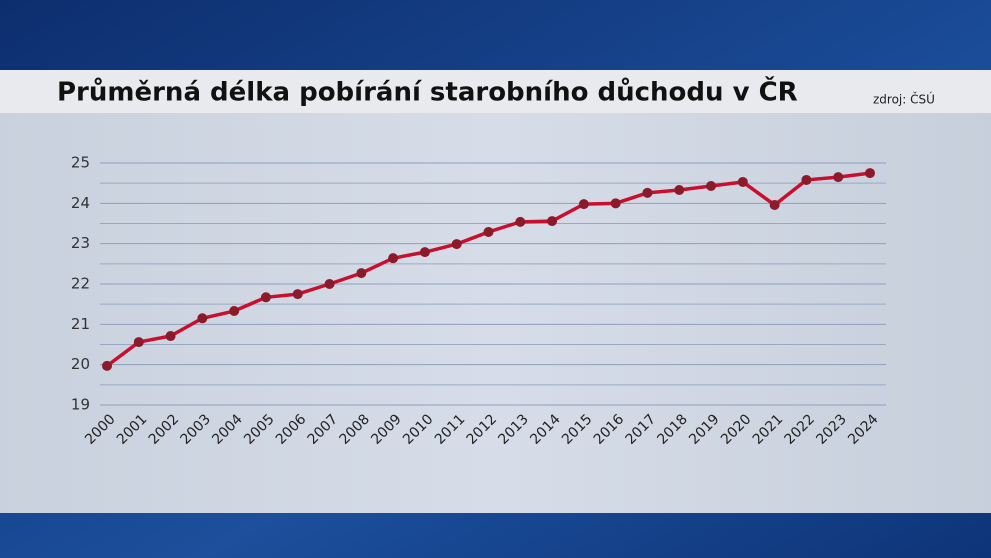  What do you see at coordinates (80, 405) in the screenshot?
I see `y-tick-label: 19` at bounding box center [80, 405].